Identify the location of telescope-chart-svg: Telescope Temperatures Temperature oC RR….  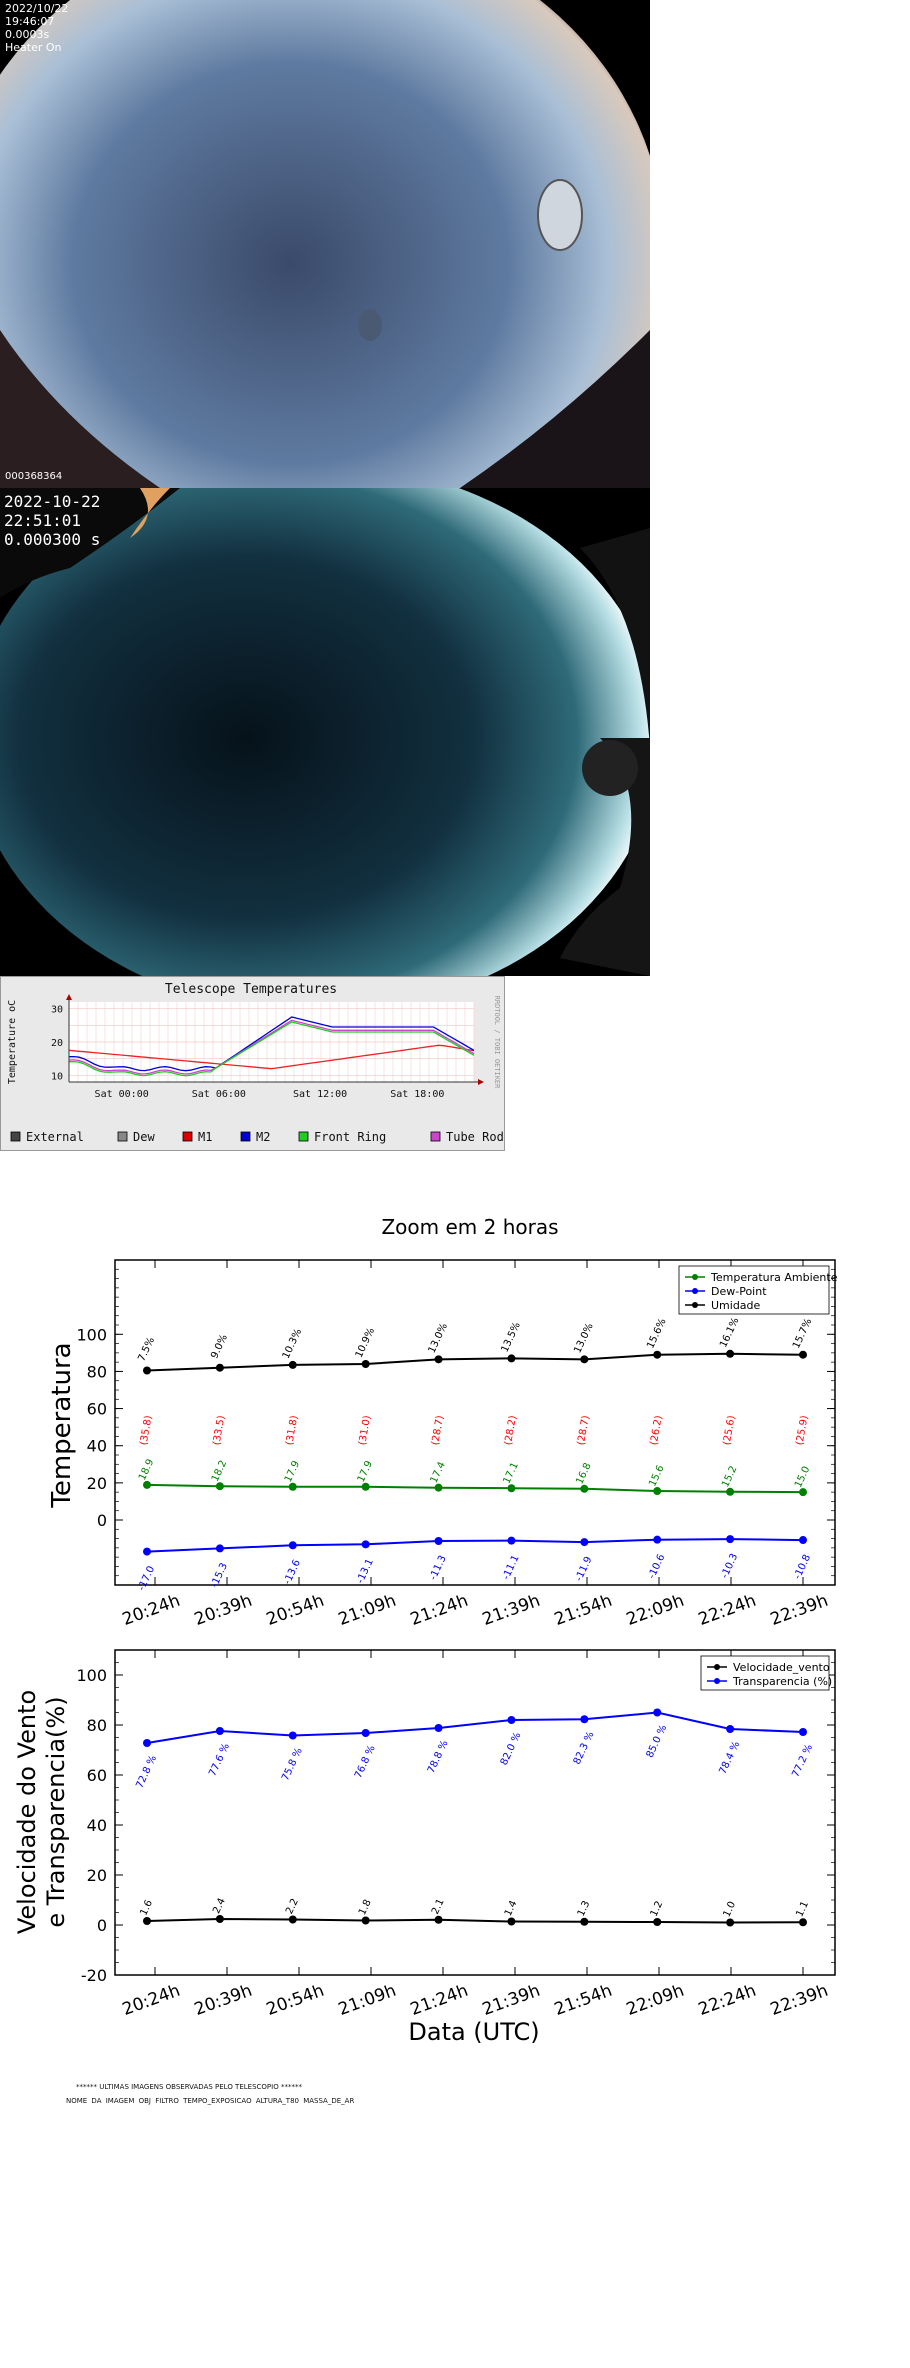
(255, 1063).